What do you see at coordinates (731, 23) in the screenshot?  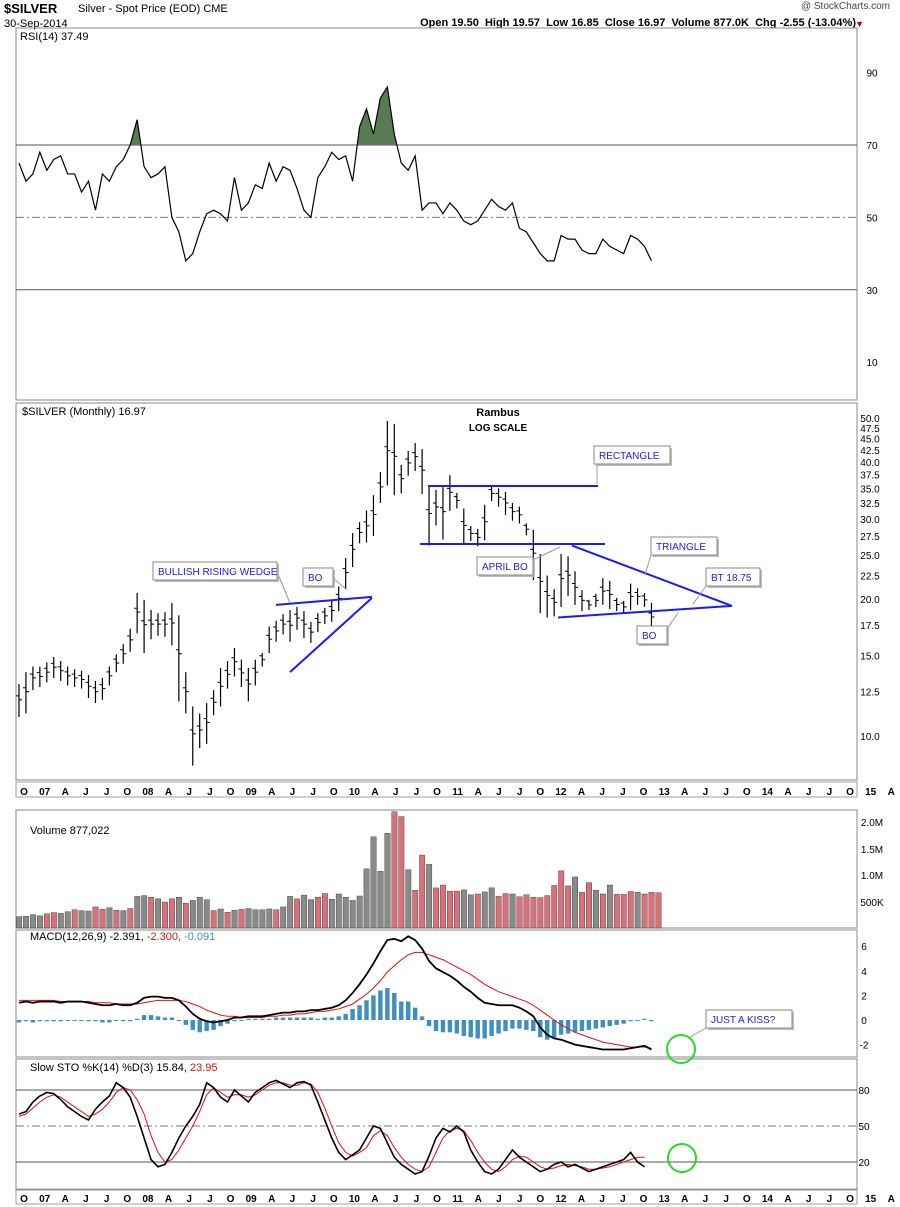 I see `volume-value: 877.0K` at bounding box center [731, 23].